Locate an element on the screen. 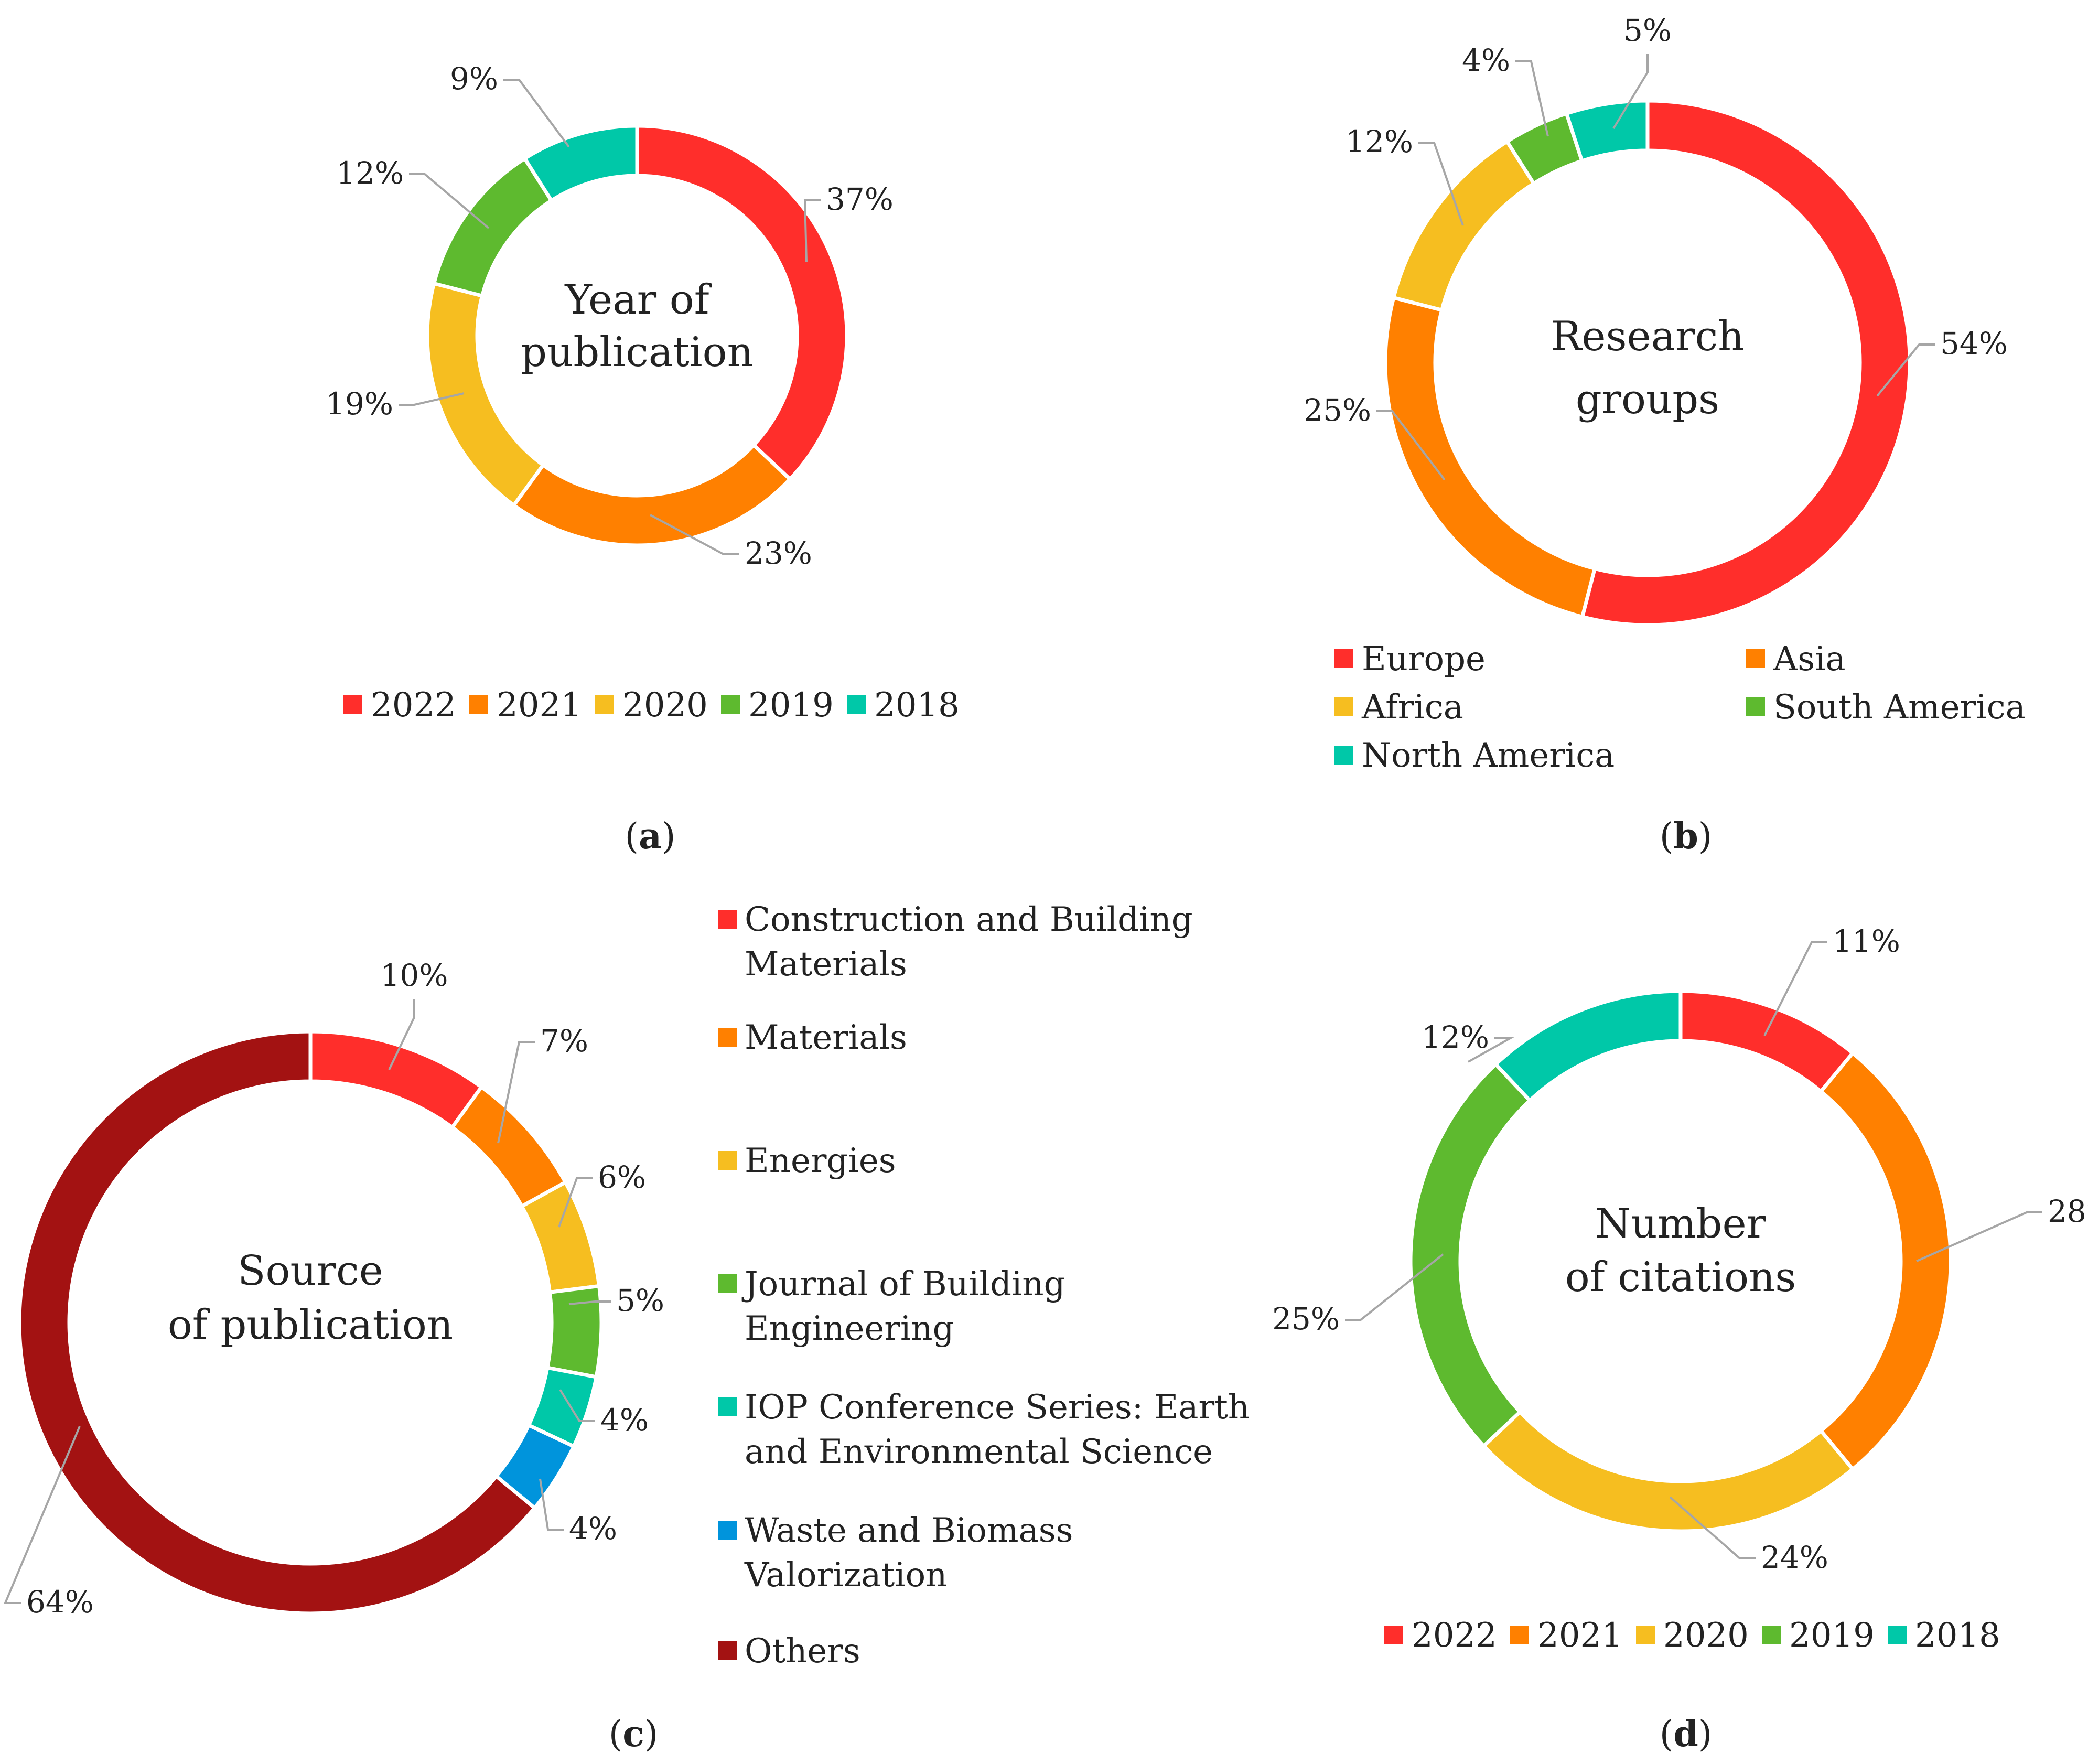 The image size is (2088, 1764). slice-d-2020 is located at coordinates (1668, 1471).